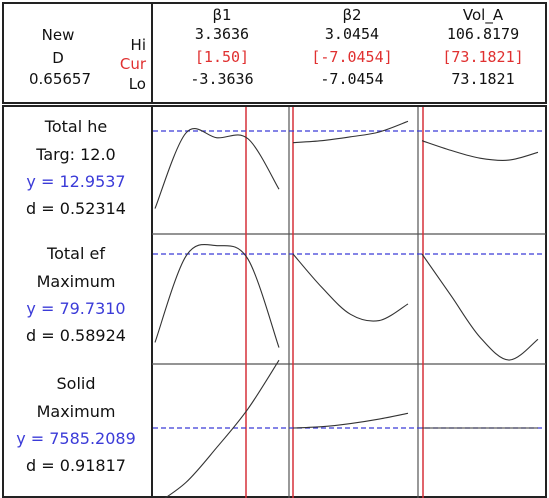  I want to click on response-name: Solid, so click(76, 383).